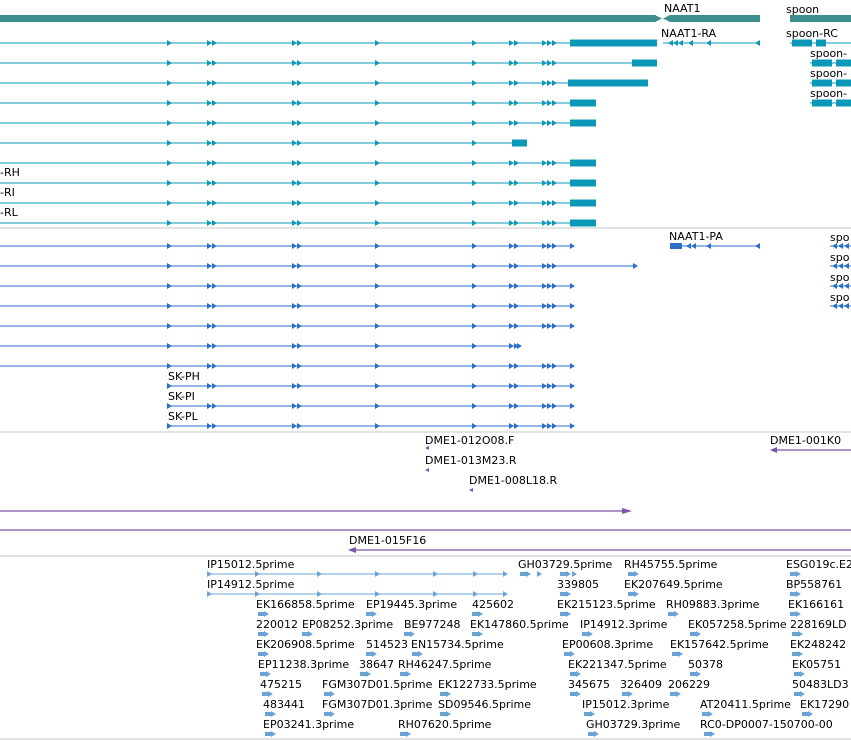 Image resolution: width=851 pixels, height=740 pixels. Describe the element at coordinates (284, 704) in the screenshot. I see `est-label: 483441` at that location.